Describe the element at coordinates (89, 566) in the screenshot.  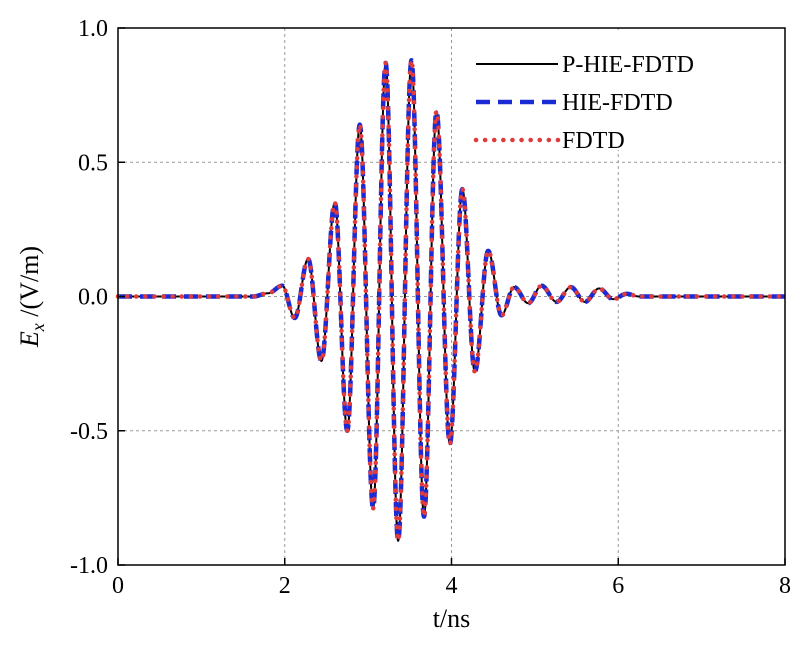
I see `y-tick-label: -1.0` at that location.